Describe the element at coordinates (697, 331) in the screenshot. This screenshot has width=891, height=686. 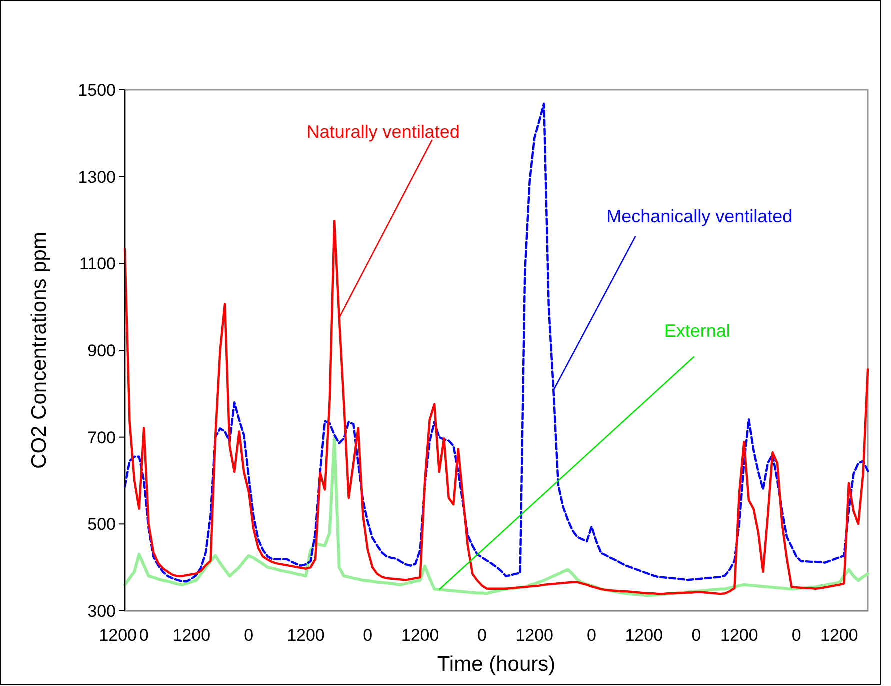
I see `text: External` at that location.